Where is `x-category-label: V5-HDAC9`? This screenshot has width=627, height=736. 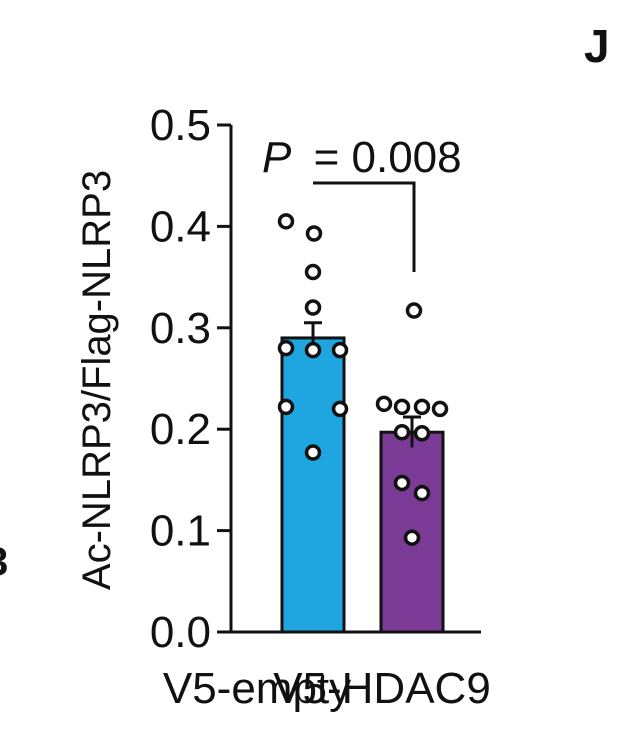
x-category-label: V5-HDAC9 is located at coordinates (382, 688).